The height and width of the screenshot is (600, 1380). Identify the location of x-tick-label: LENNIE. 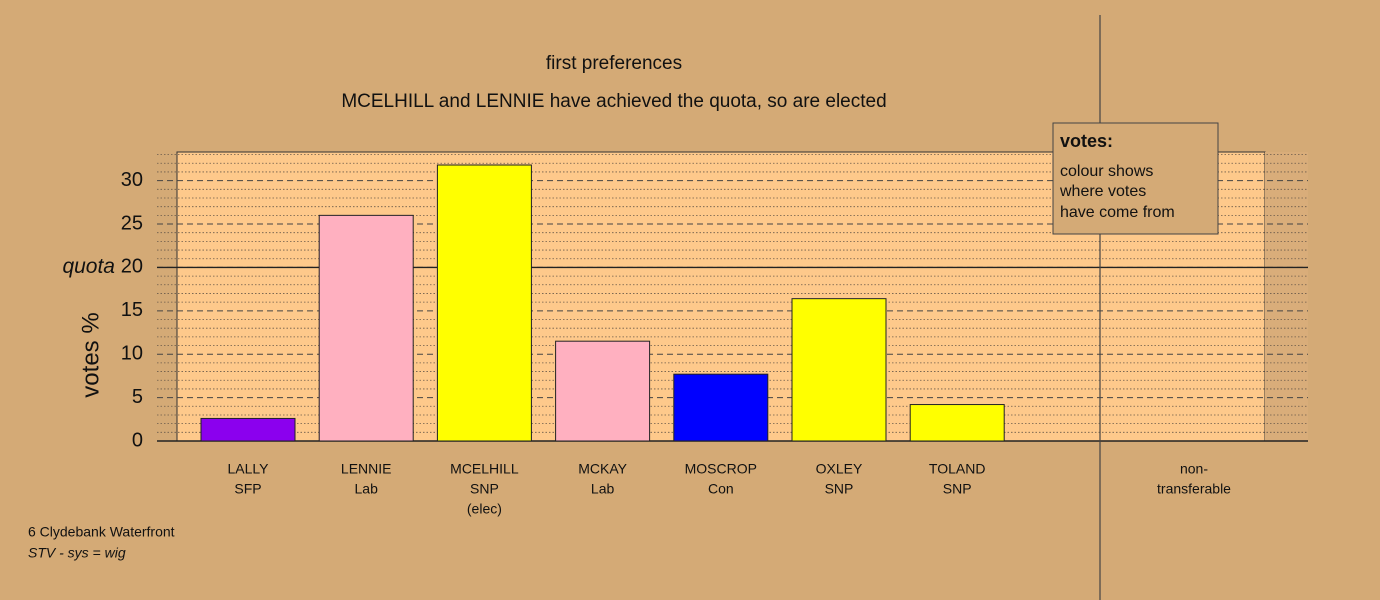
(366, 469).